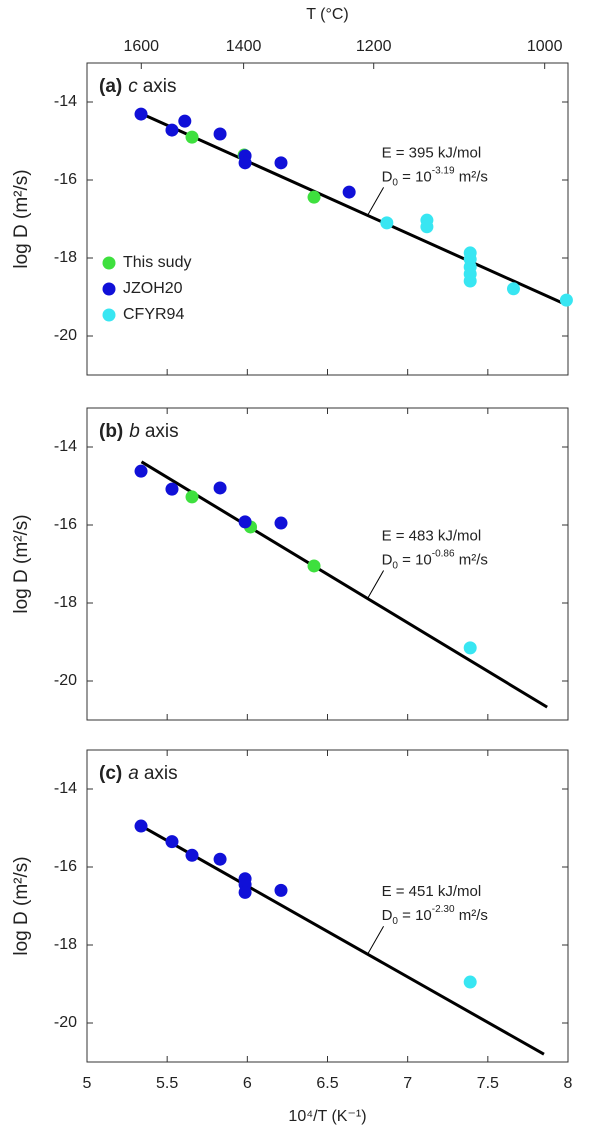  I want to click on panel-title: (a) c axis, so click(138, 86).